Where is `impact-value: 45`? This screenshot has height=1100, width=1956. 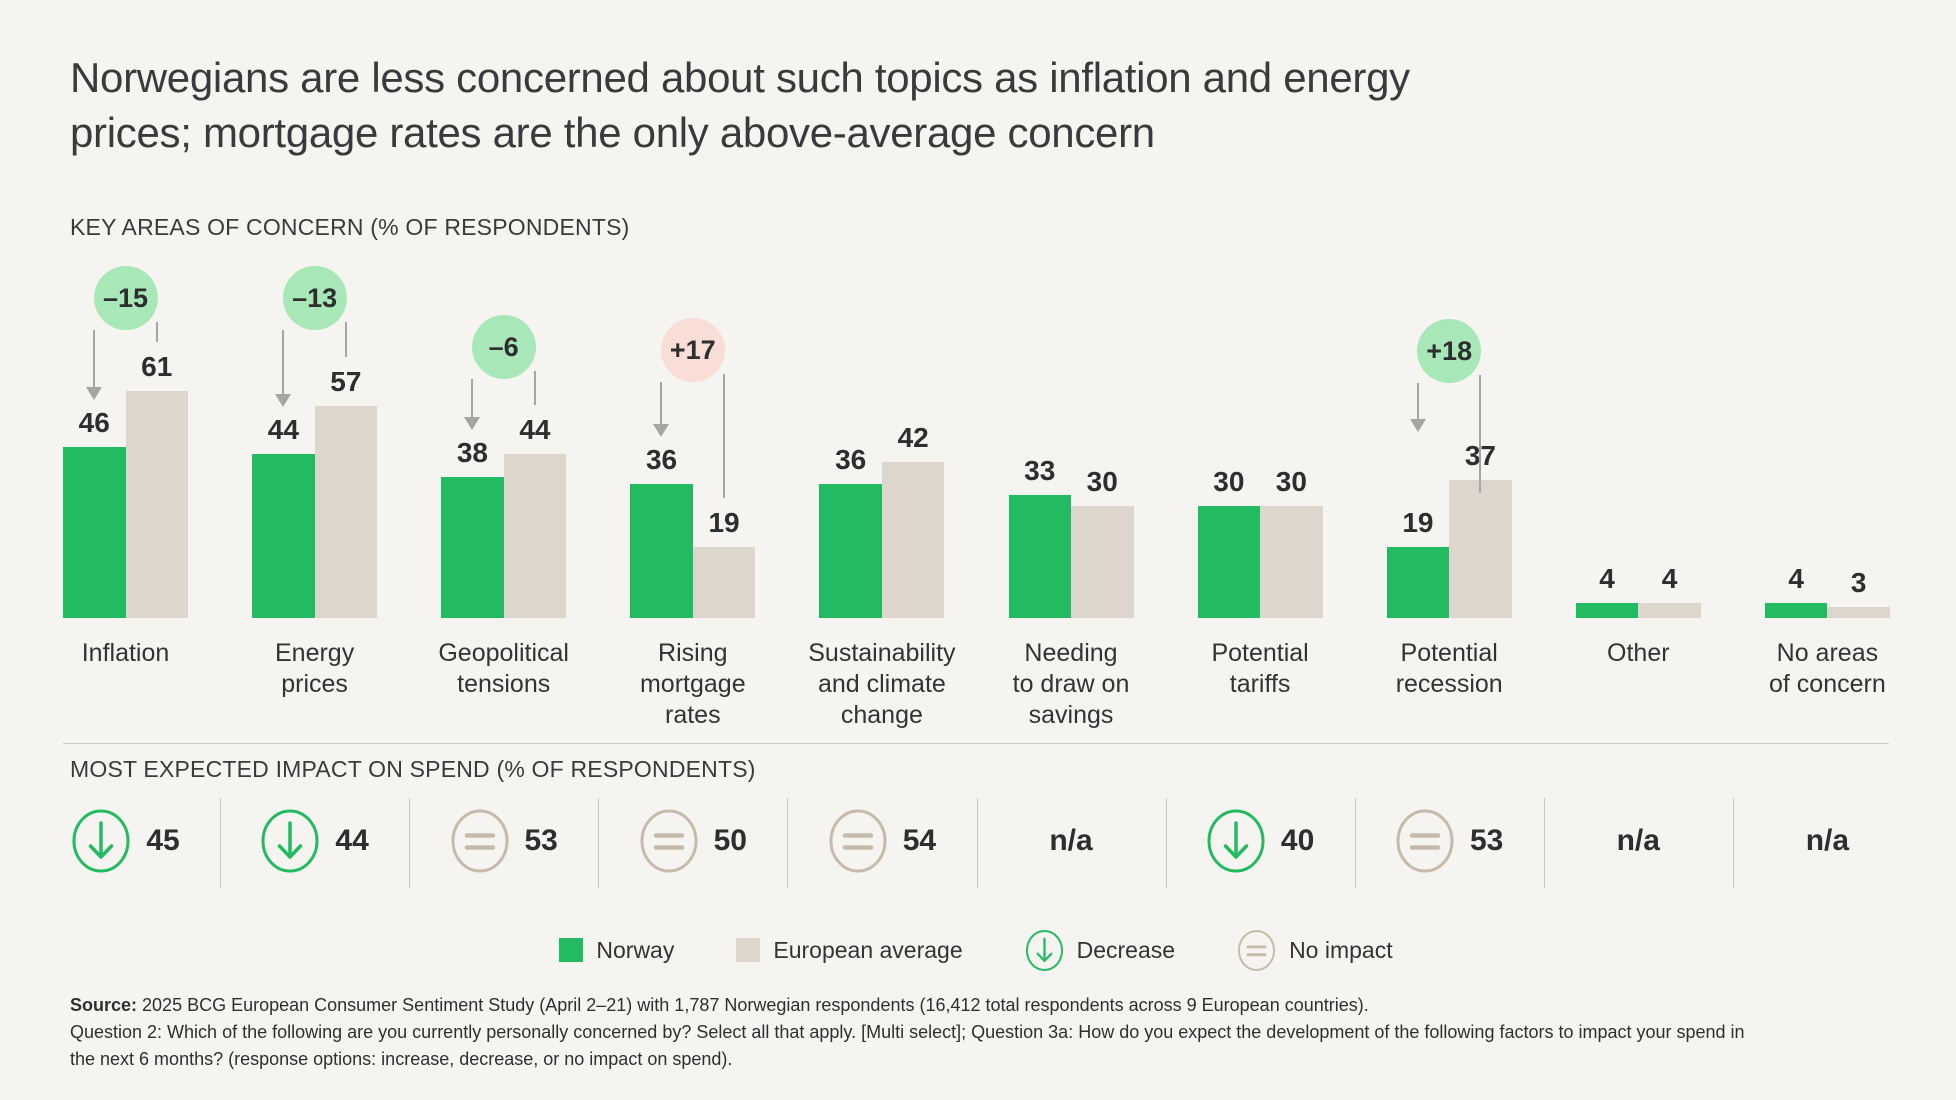 impact-value: 45 is located at coordinates (163, 840).